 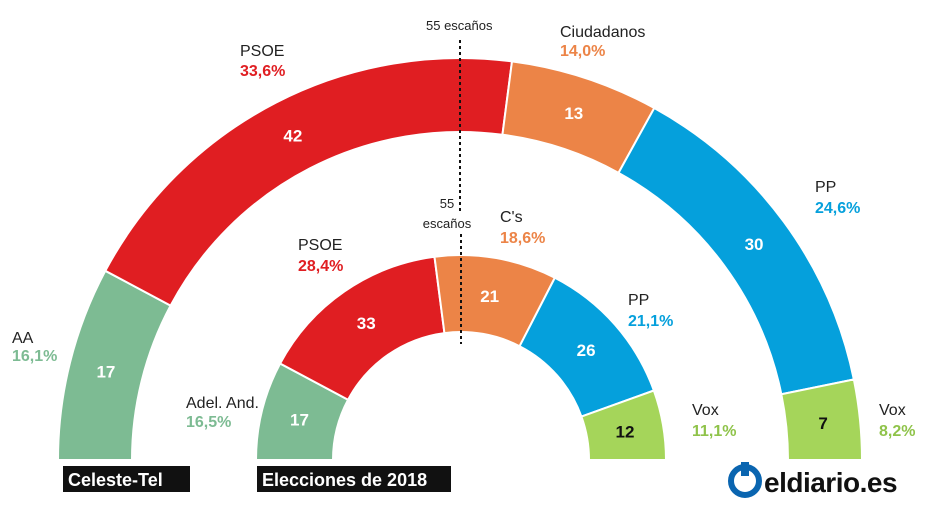 I want to click on party-percent-label: 33,6%, so click(x=262, y=71).